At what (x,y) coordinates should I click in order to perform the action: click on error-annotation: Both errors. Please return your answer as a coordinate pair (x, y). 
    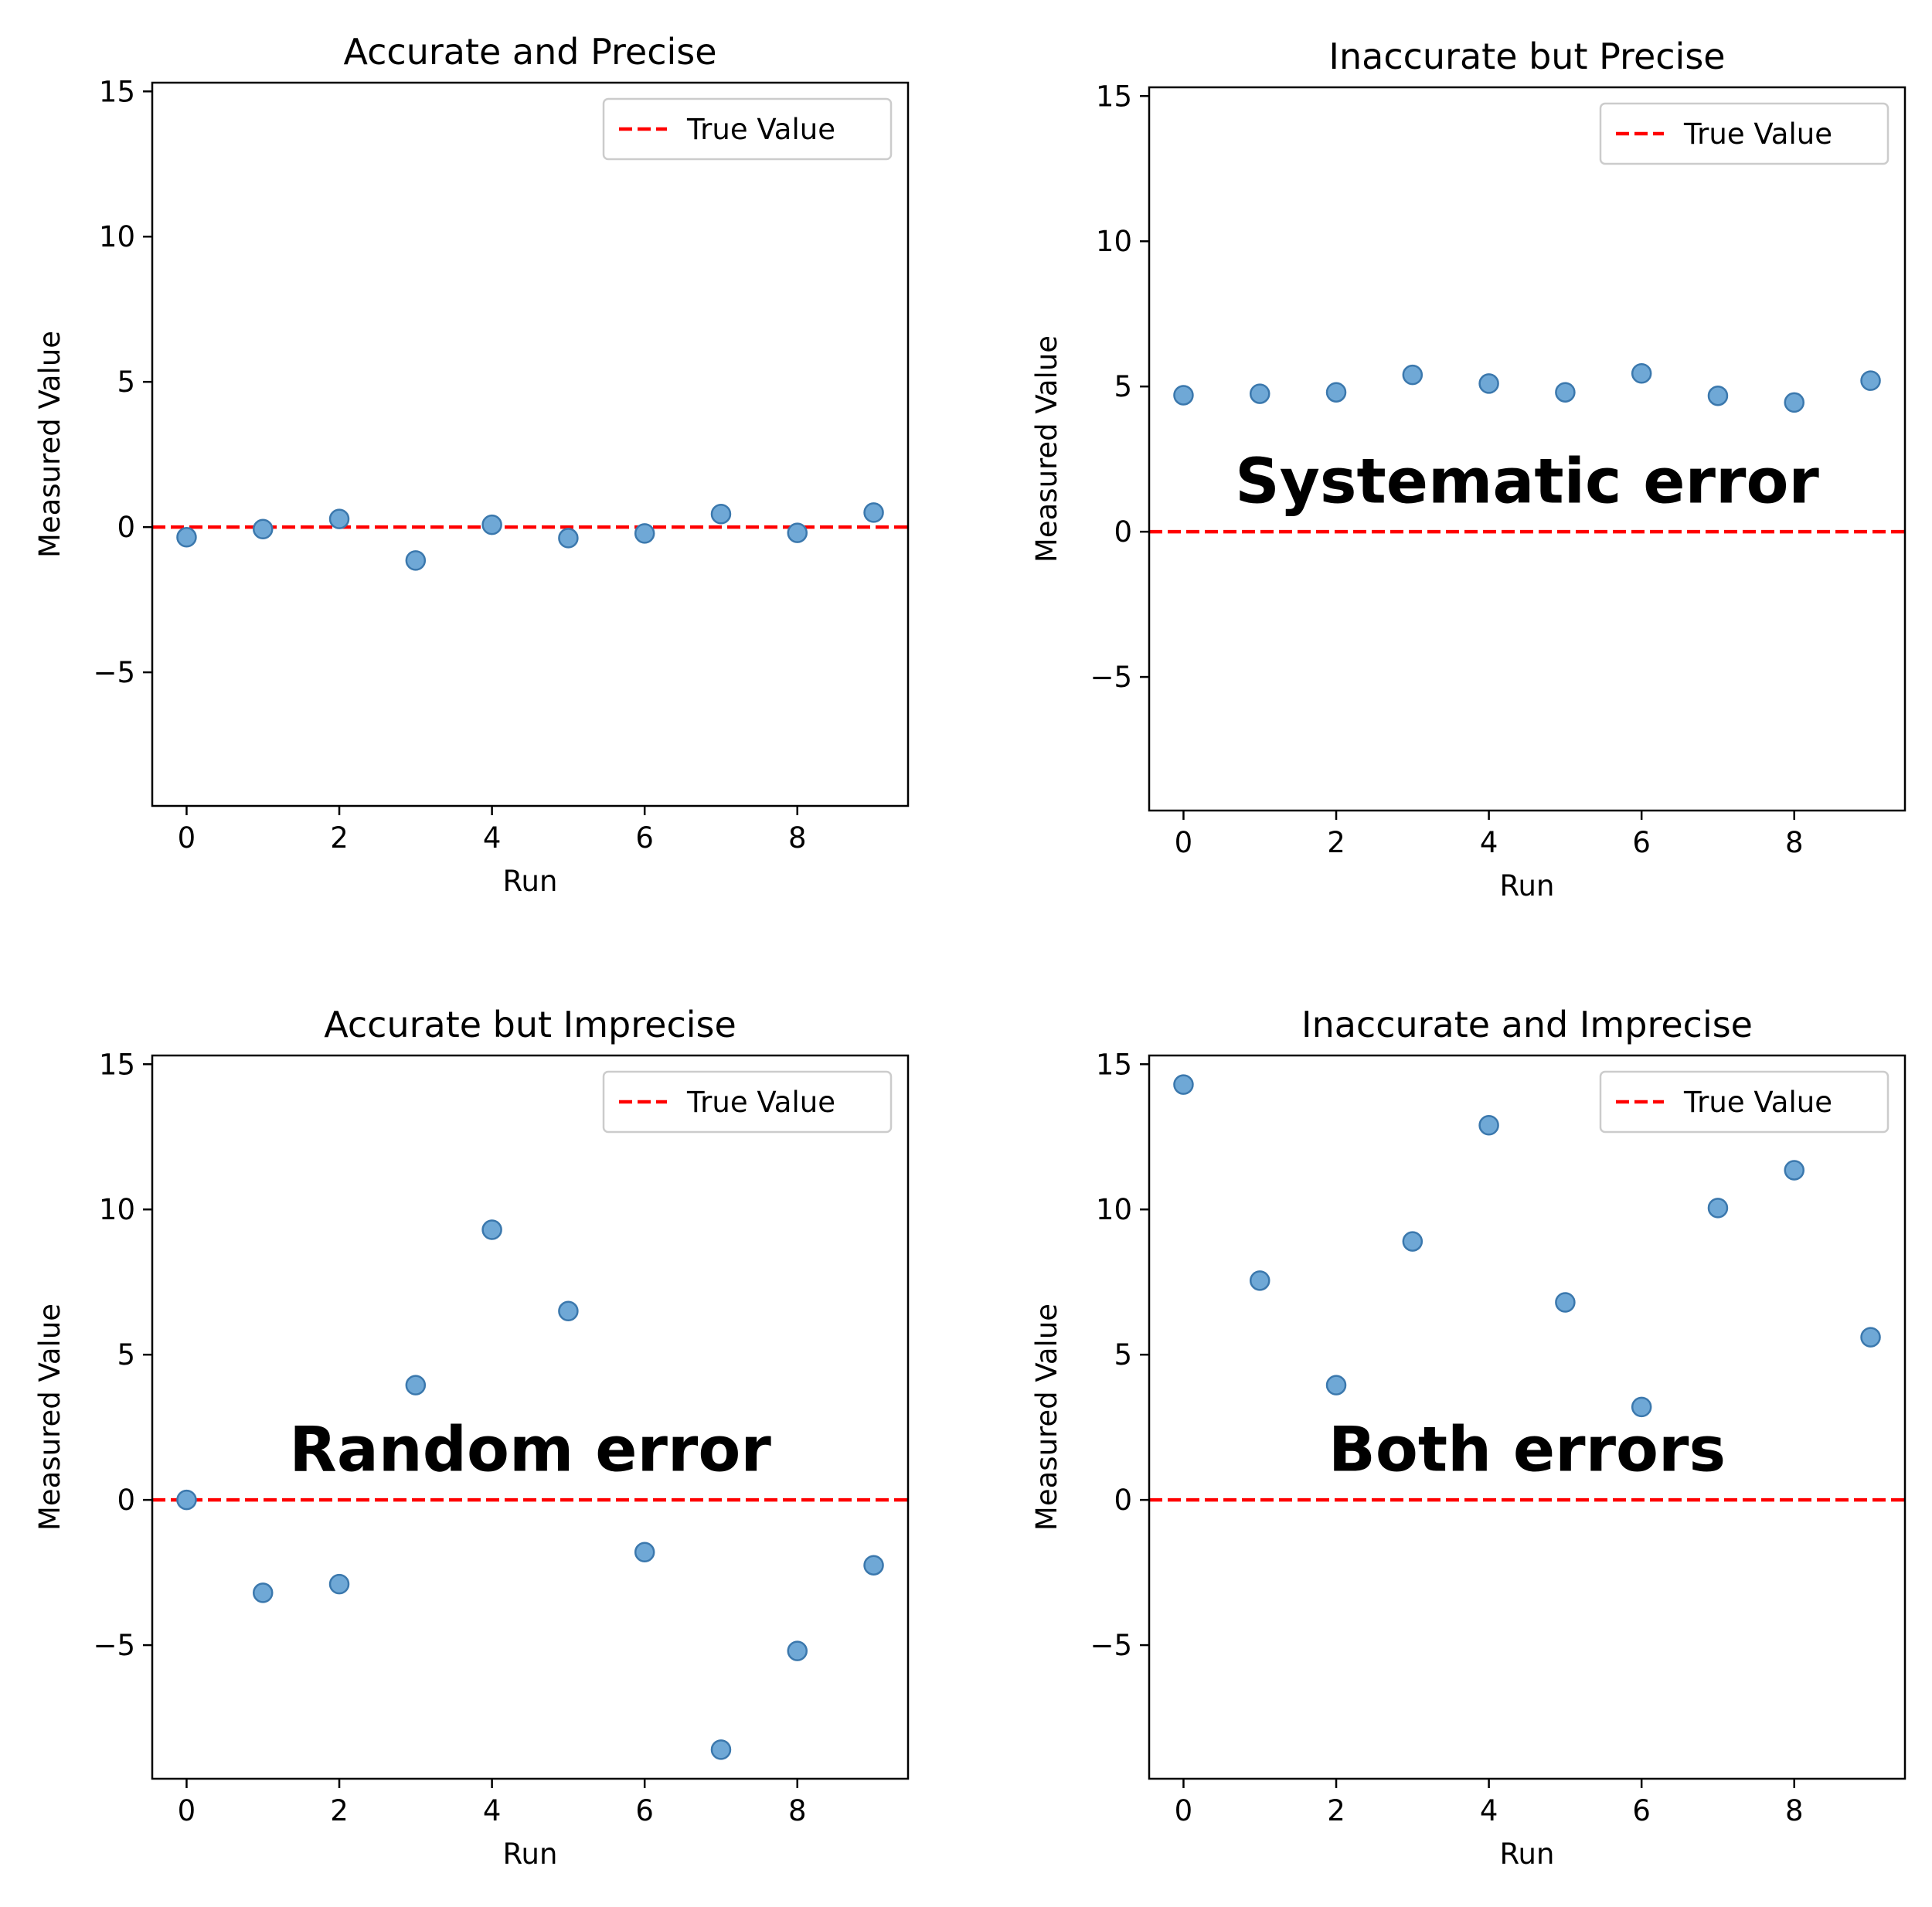
    Looking at the image, I should click on (1527, 1450).